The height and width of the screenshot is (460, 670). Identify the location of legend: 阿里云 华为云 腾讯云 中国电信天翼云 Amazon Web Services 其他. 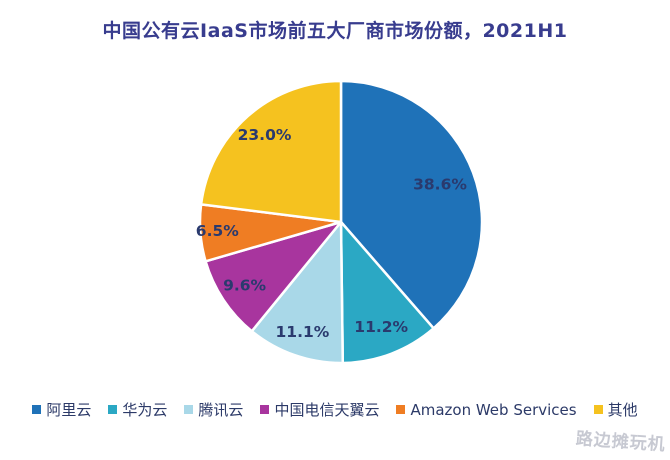
(335, 409).